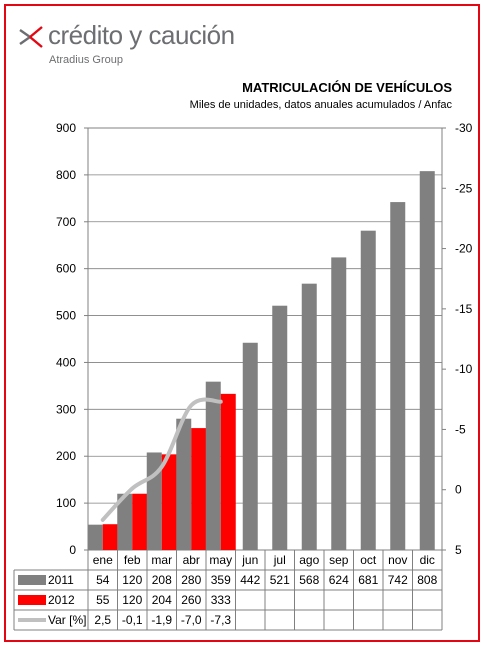  I want to click on y-tick-label: 500, so click(66, 316).